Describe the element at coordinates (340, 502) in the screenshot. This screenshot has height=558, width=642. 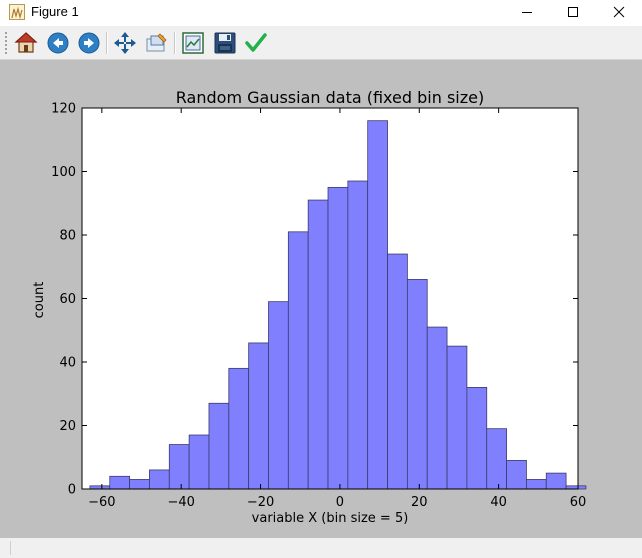
I see `x-tick-label: 0` at that location.